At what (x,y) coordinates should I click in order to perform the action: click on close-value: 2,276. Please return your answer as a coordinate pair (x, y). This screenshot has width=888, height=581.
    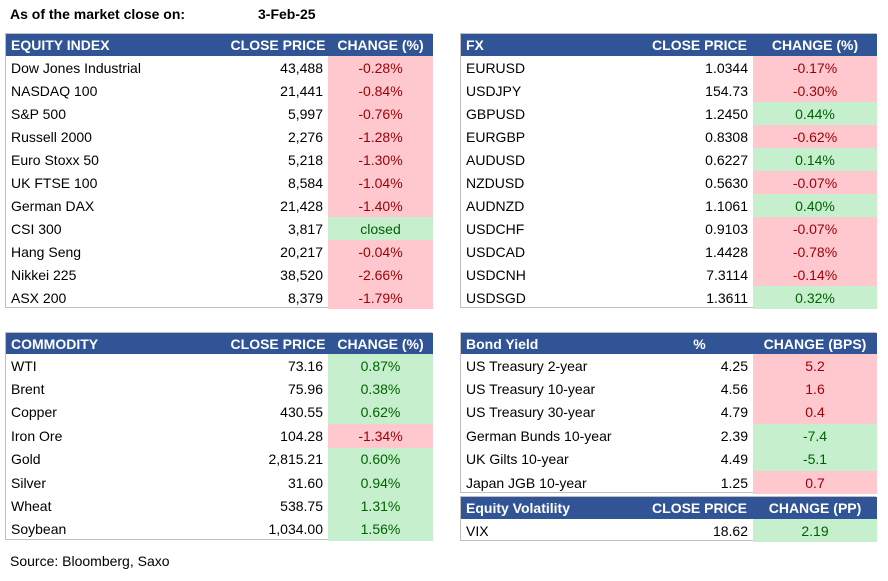
    Looking at the image, I should click on (305, 136).